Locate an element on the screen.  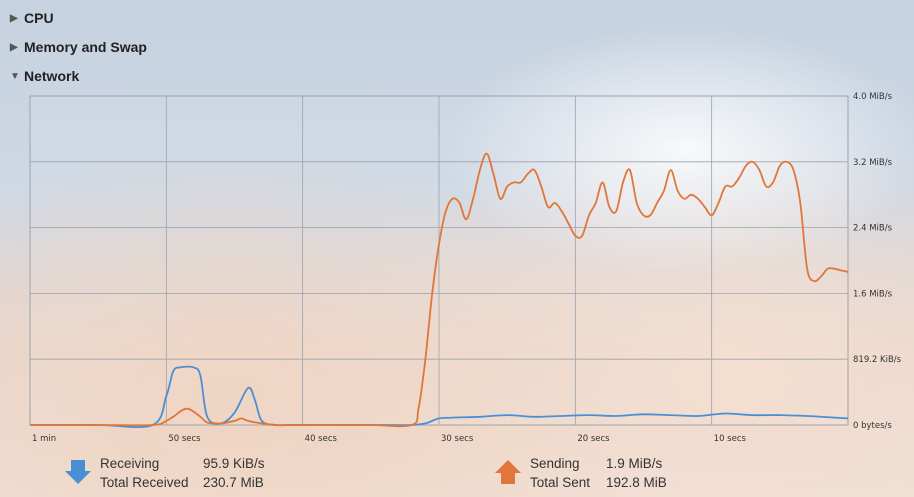
sending-rate: 1.9 MiB/s is located at coordinates (634, 463).